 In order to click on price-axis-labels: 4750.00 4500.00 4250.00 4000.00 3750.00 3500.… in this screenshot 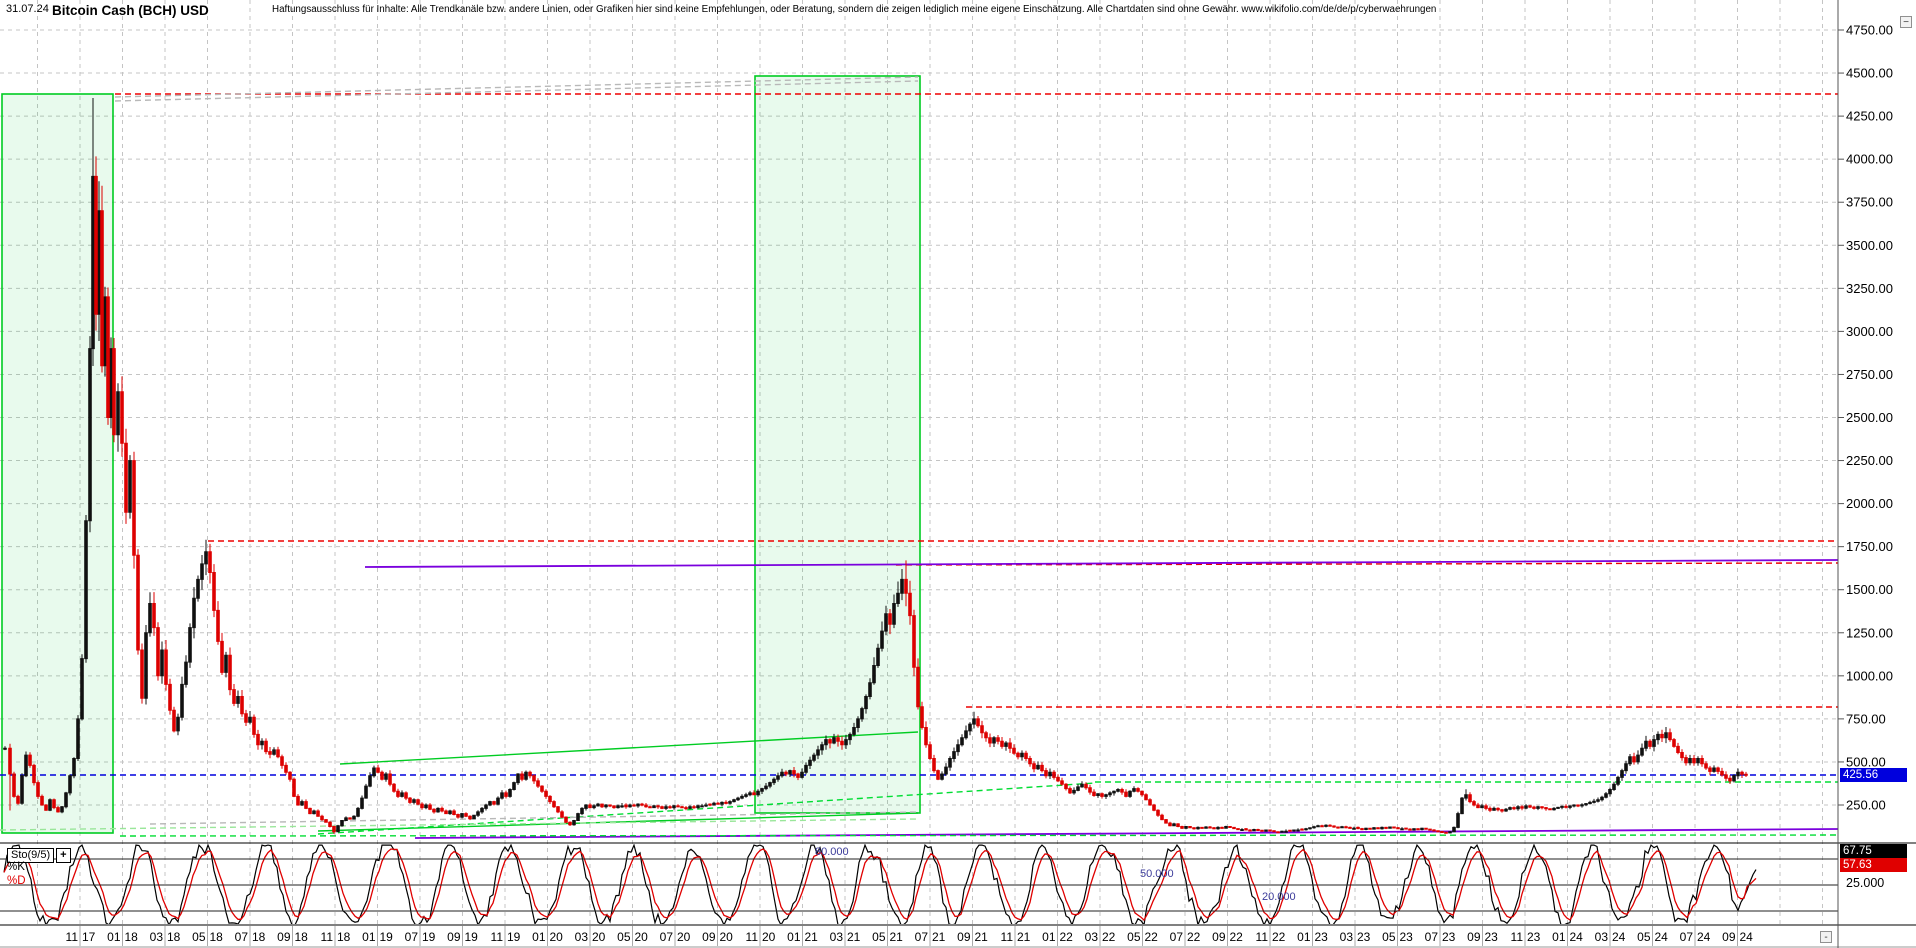, I will do `click(1865, 417)`.